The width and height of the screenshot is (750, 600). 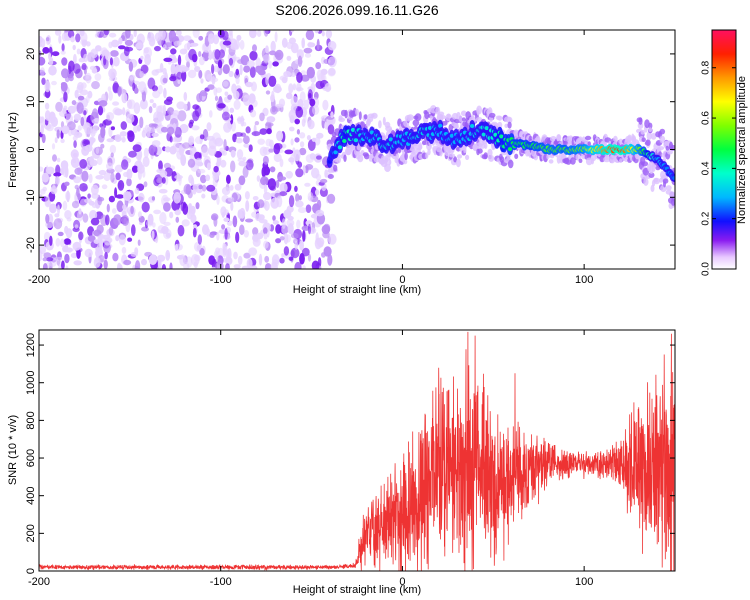 What do you see at coordinates (31, 420) in the screenshot?
I see `y-tick-label: 800` at bounding box center [31, 420].